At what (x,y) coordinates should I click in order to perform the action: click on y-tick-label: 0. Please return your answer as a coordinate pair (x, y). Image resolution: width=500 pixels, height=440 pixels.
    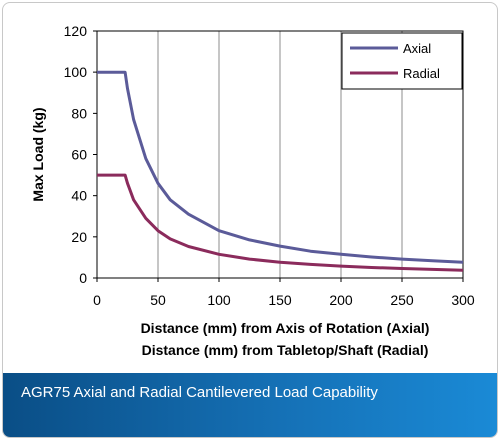
    Looking at the image, I should click on (83, 278).